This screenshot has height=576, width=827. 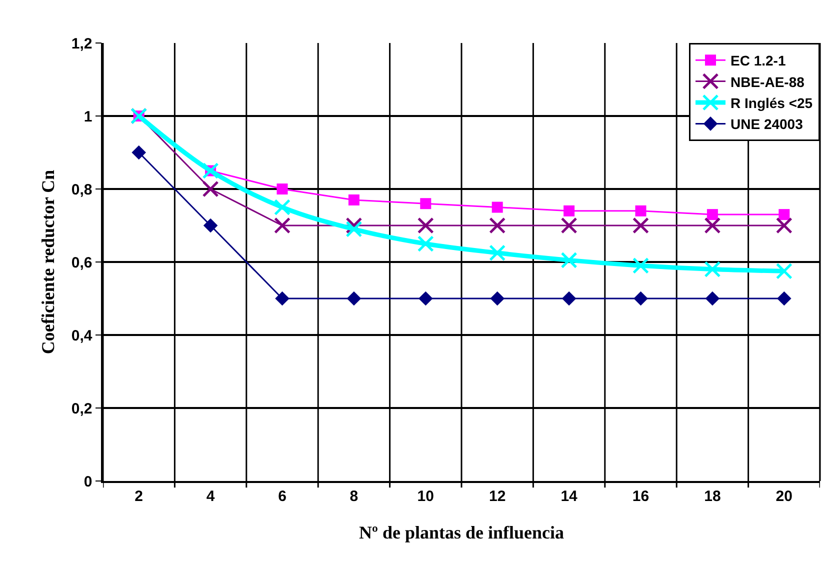 What do you see at coordinates (81, 43) in the screenshot?
I see `y-tick-label: 1,2` at bounding box center [81, 43].